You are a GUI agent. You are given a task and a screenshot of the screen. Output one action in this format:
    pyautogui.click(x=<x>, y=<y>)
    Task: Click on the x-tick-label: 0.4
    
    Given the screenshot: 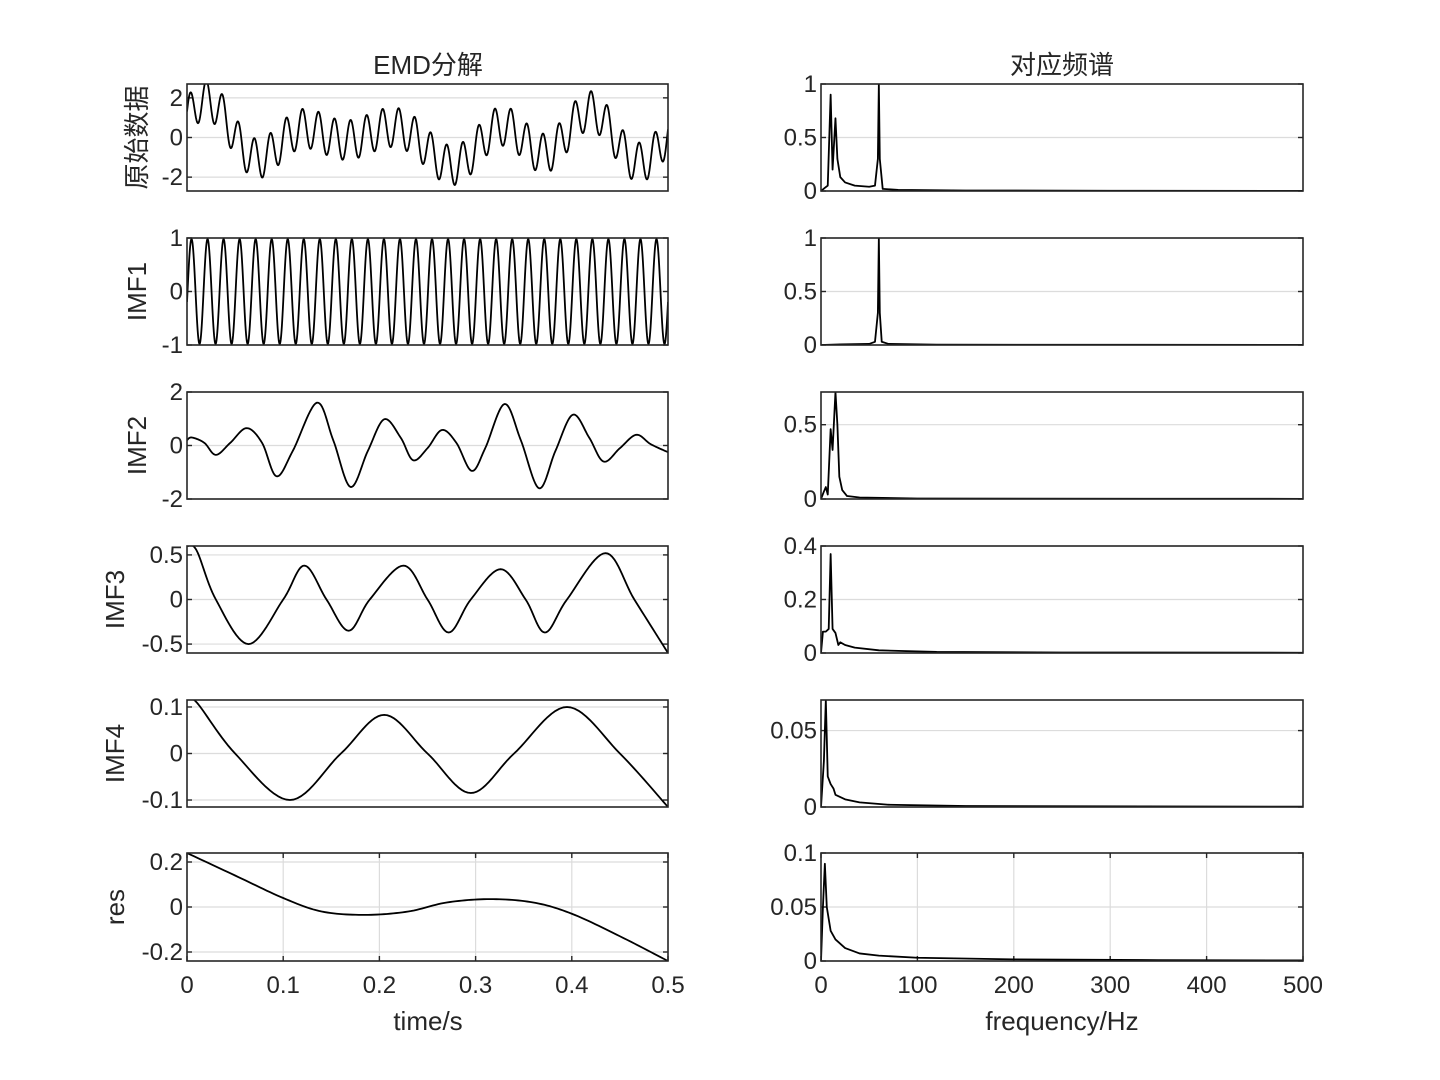 What is the action you would take?
    pyautogui.click(x=571, y=985)
    